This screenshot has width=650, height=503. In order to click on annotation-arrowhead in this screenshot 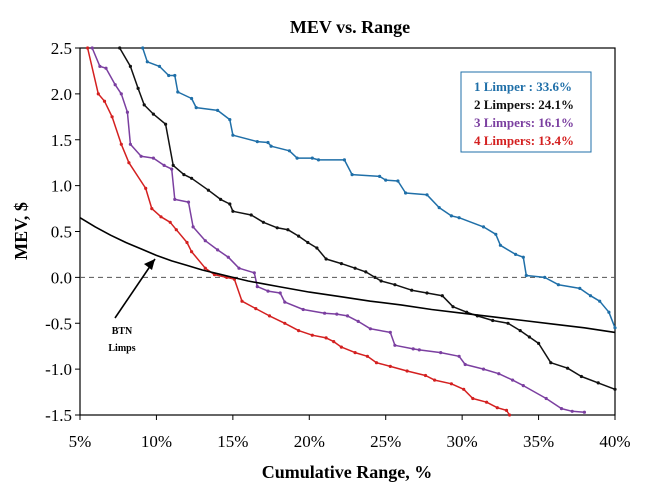, I will do `click(149, 264)`.